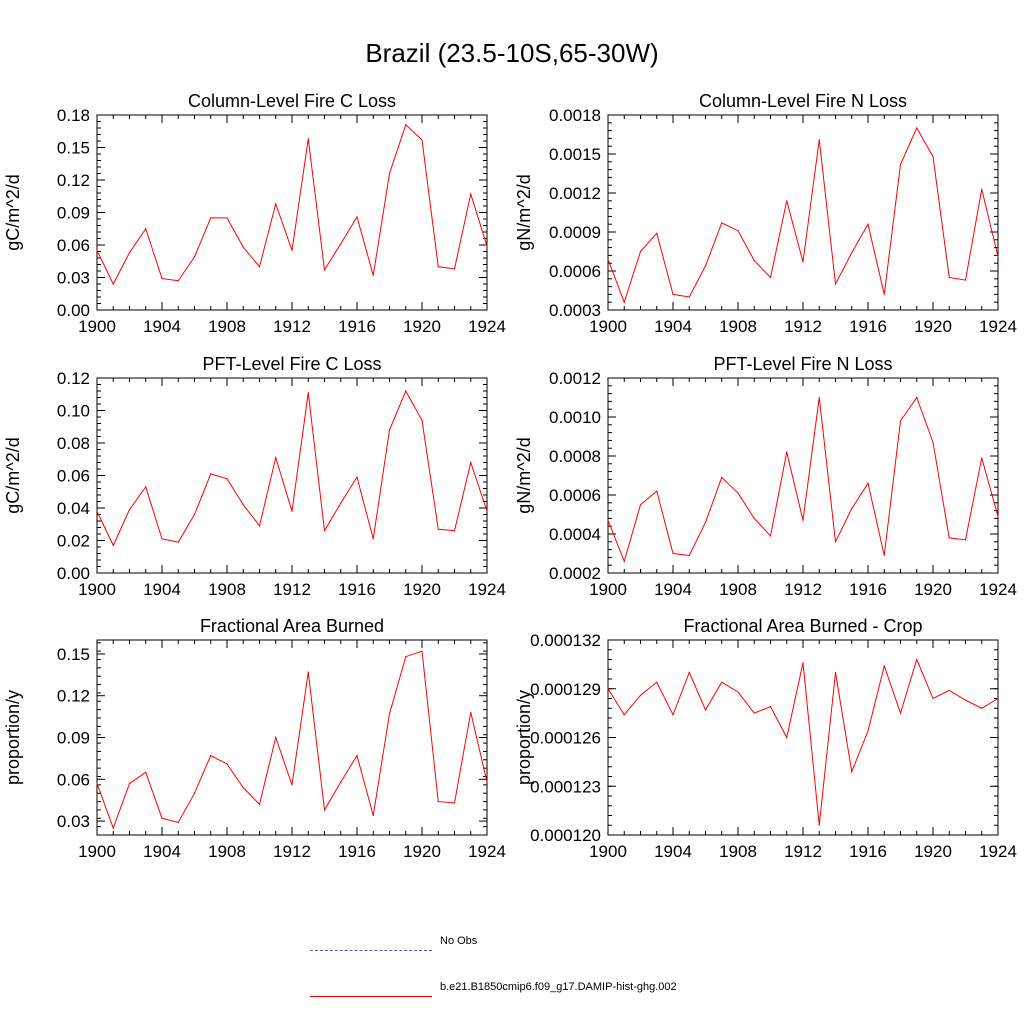 This screenshot has height=1024, width=1024. I want to click on y-tick-label: 0.15, so click(73, 654).